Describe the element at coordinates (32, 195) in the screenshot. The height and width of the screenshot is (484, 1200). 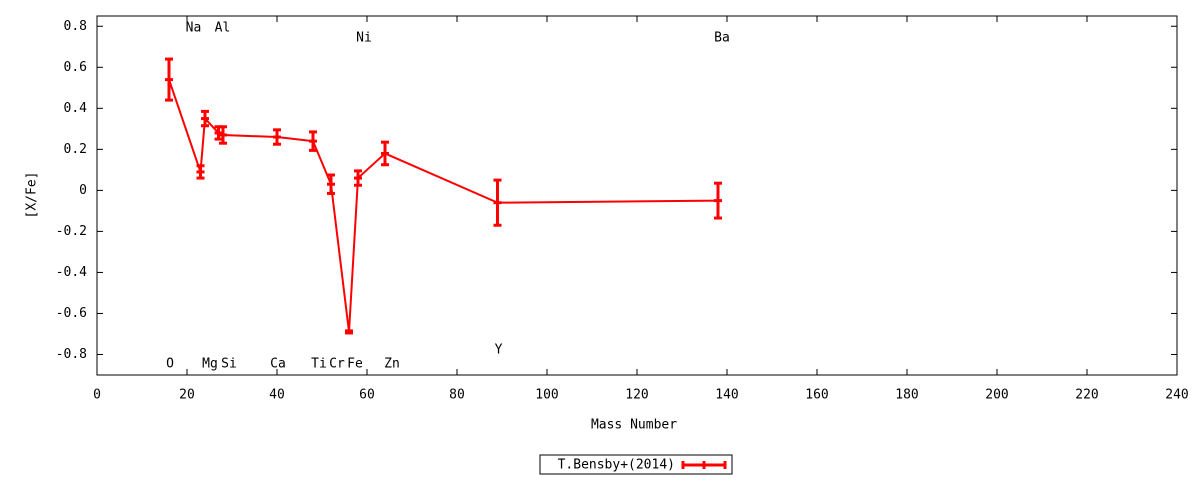
I see `y-axis-label: [X/Fe]` at that location.